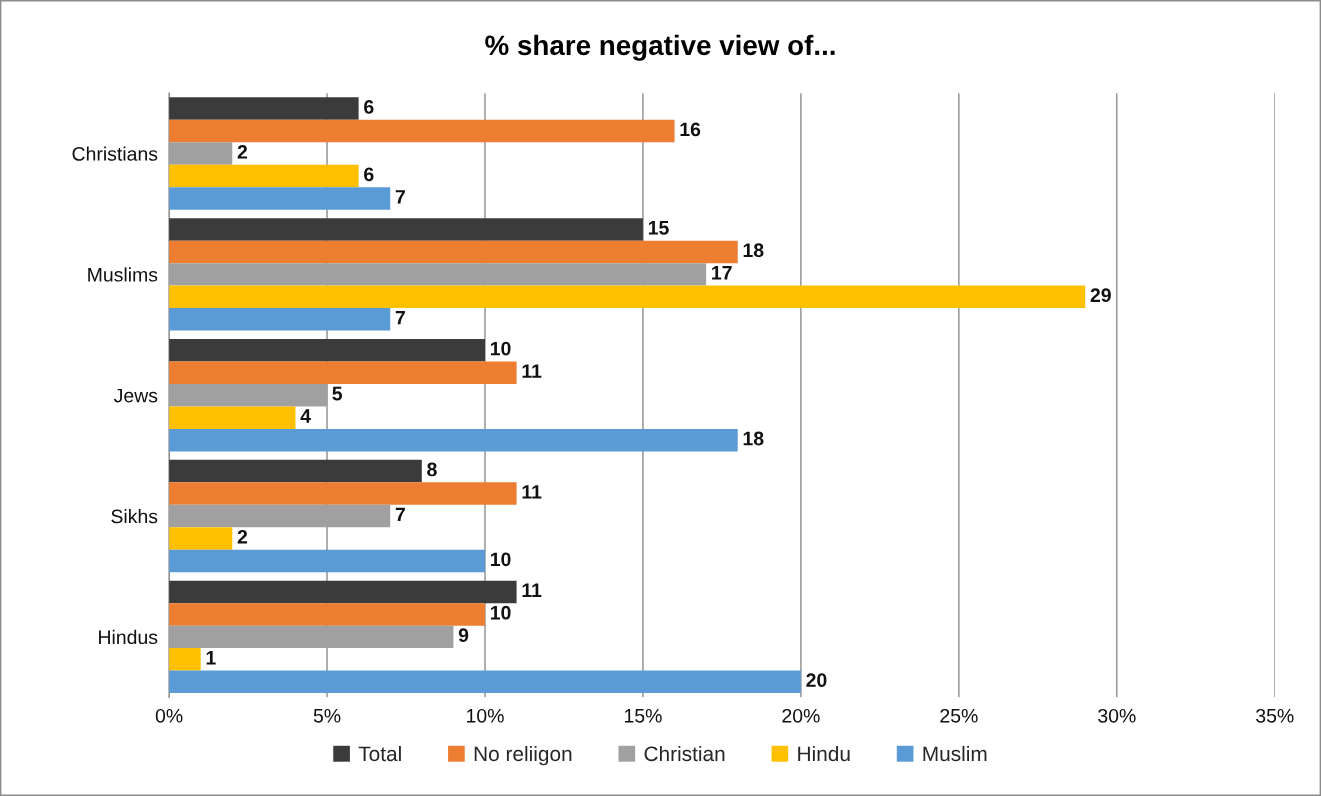 This screenshot has height=796, width=1321. Describe the element at coordinates (305, 416) in the screenshot. I see `data-label: 4` at that location.